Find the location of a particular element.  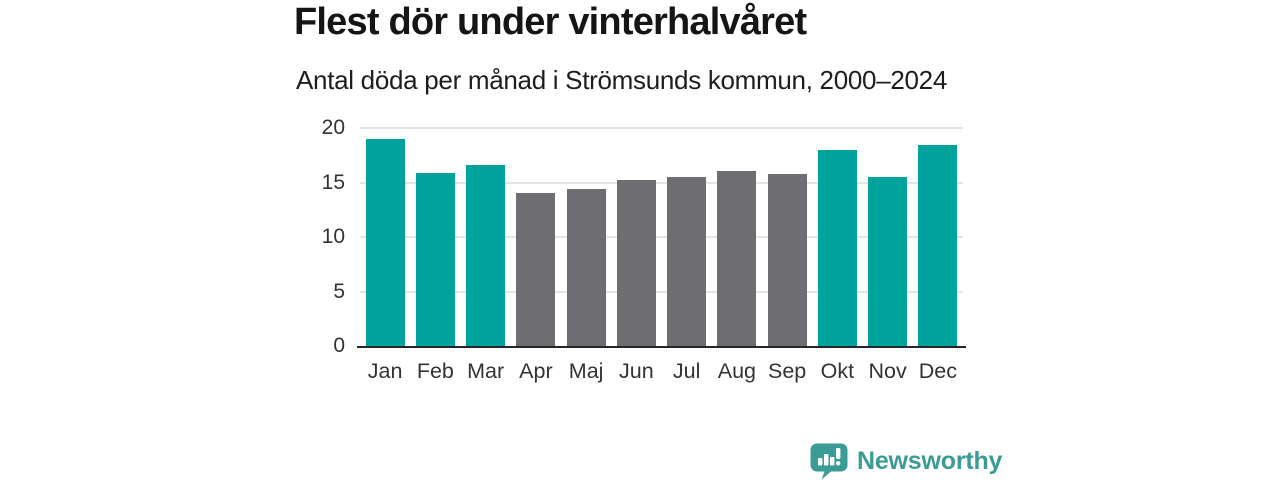

x-axis-tick-label-apr: Apr is located at coordinates (536, 371).